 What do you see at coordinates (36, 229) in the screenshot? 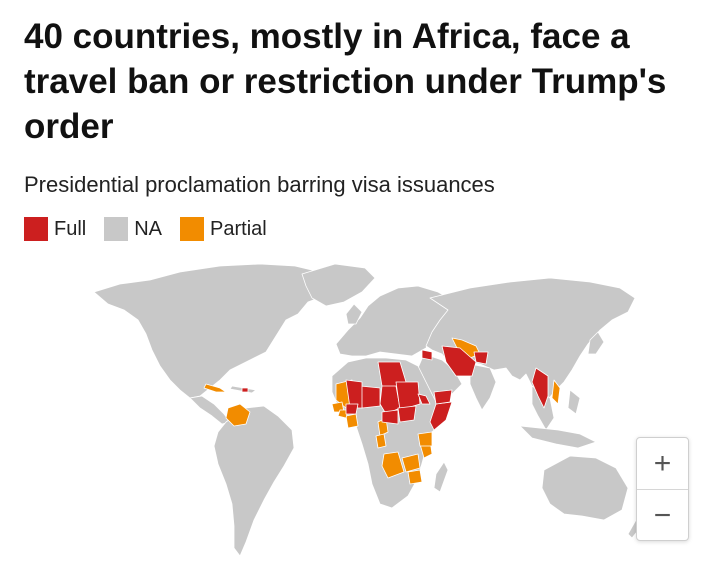
I see `legend-swatch-full` at bounding box center [36, 229].